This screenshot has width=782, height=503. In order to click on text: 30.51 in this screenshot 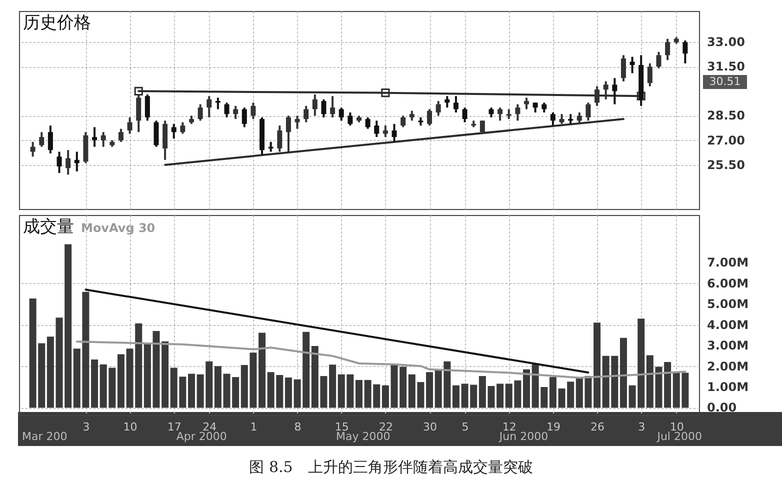, I will do `click(725, 81)`.